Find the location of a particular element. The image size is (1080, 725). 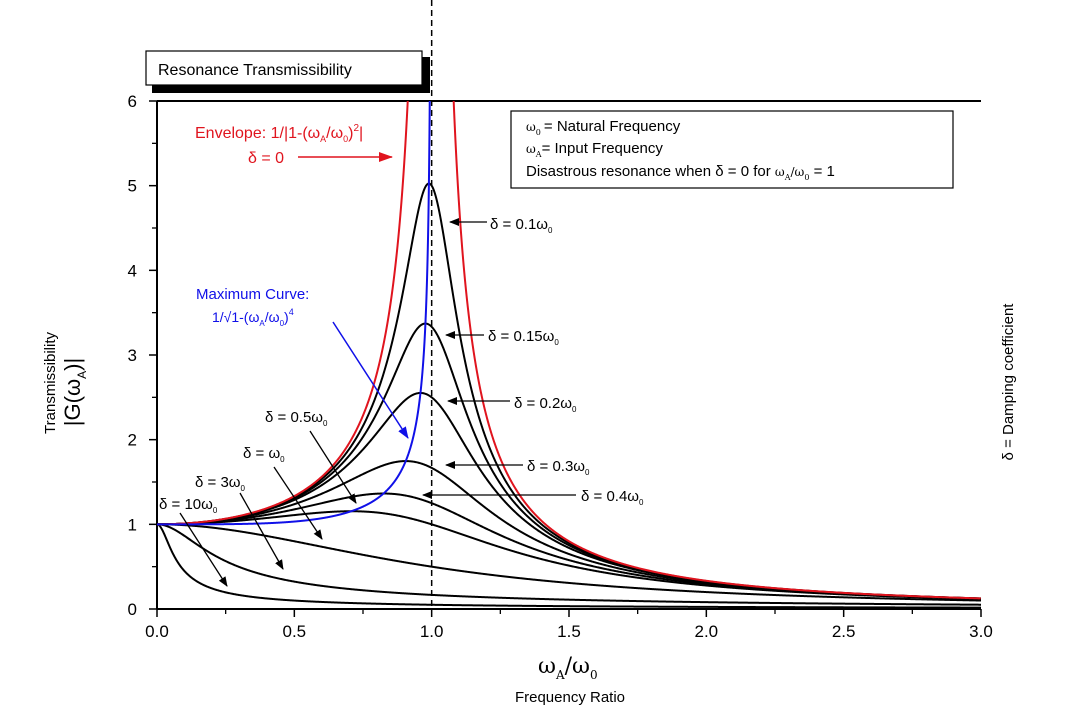

label-delta-0.4: δ = 0.4ω0 is located at coordinates (533, 497).